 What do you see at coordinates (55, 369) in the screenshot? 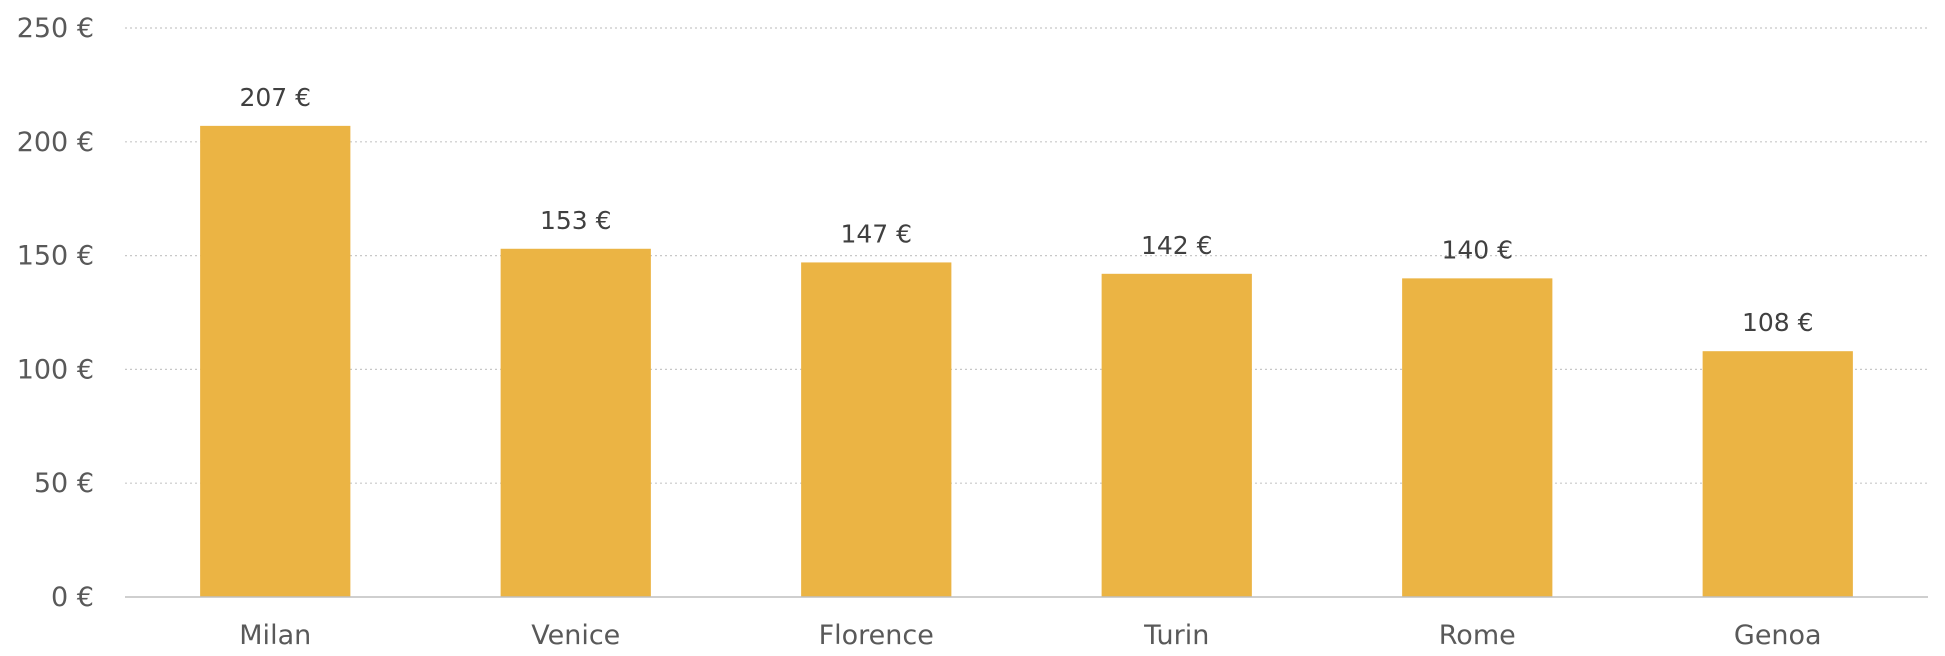
I see `y-tick-label: 100 €` at bounding box center [55, 369].